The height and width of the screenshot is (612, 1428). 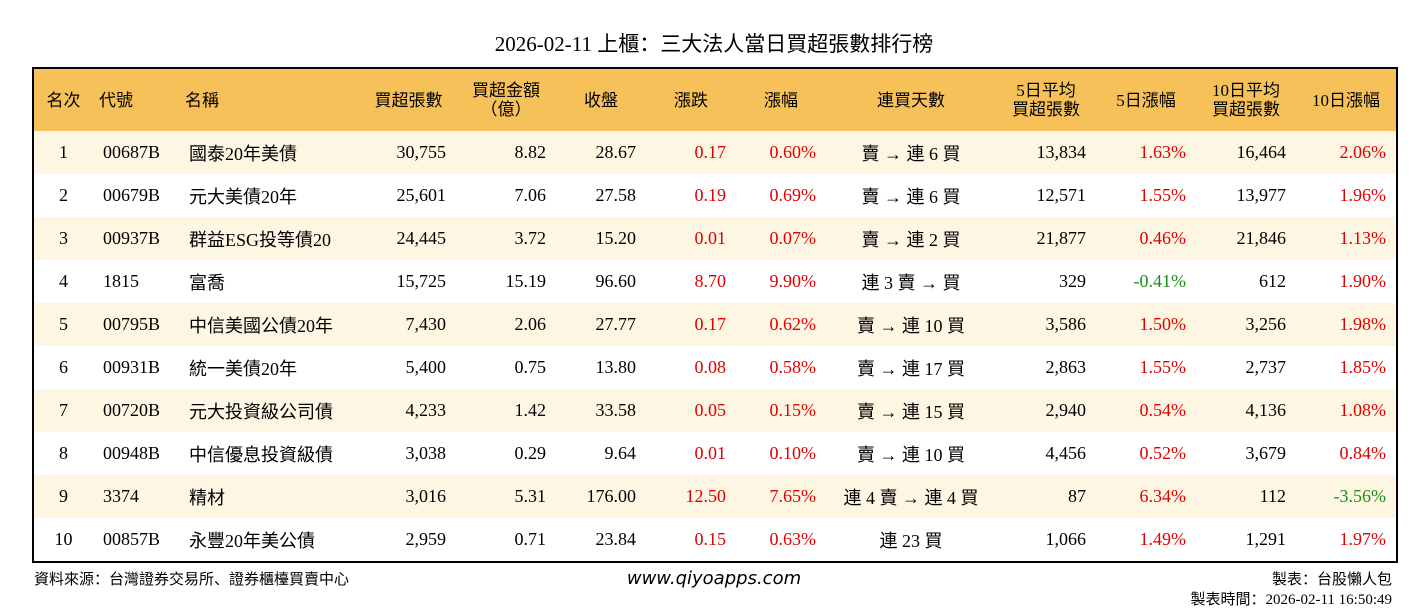 I want to click on cell: 15,725, so click(x=421, y=281).